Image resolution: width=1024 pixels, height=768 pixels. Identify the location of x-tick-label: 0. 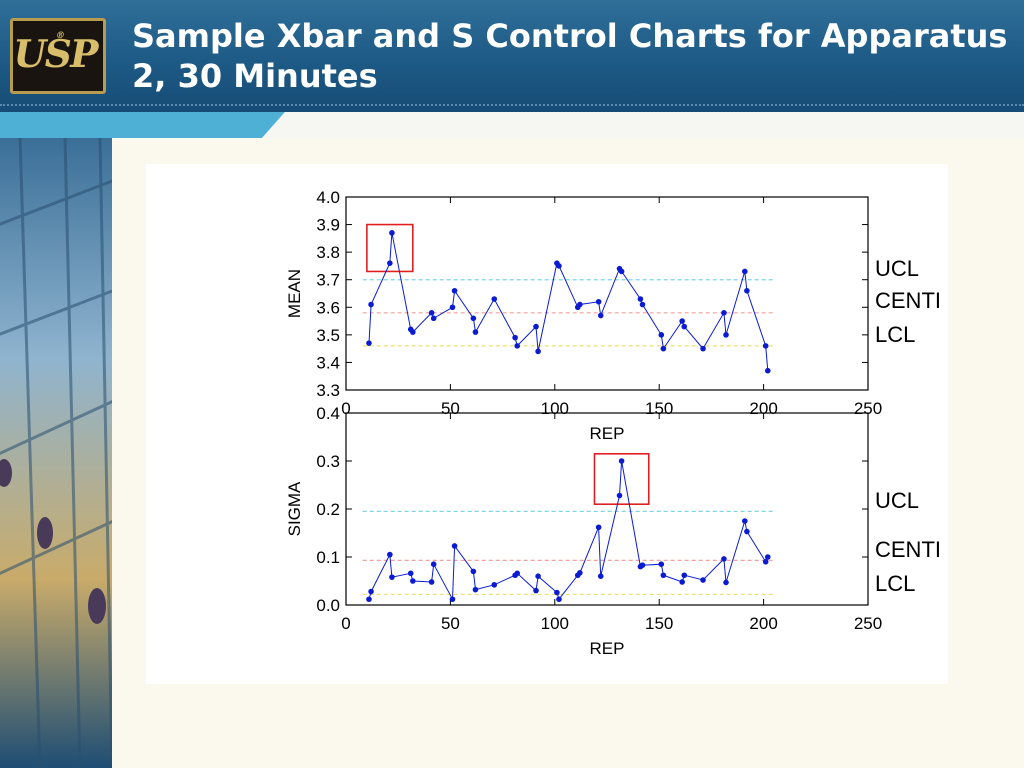
(345, 623).